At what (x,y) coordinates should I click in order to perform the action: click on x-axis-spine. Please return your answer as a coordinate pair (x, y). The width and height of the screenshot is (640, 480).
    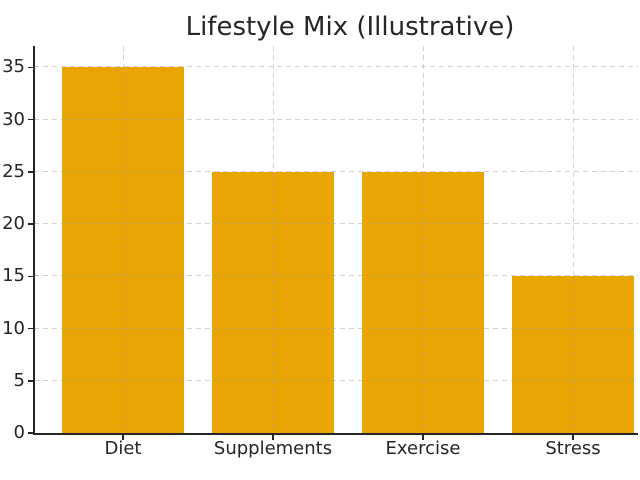
    Looking at the image, I should click on (335, 434).